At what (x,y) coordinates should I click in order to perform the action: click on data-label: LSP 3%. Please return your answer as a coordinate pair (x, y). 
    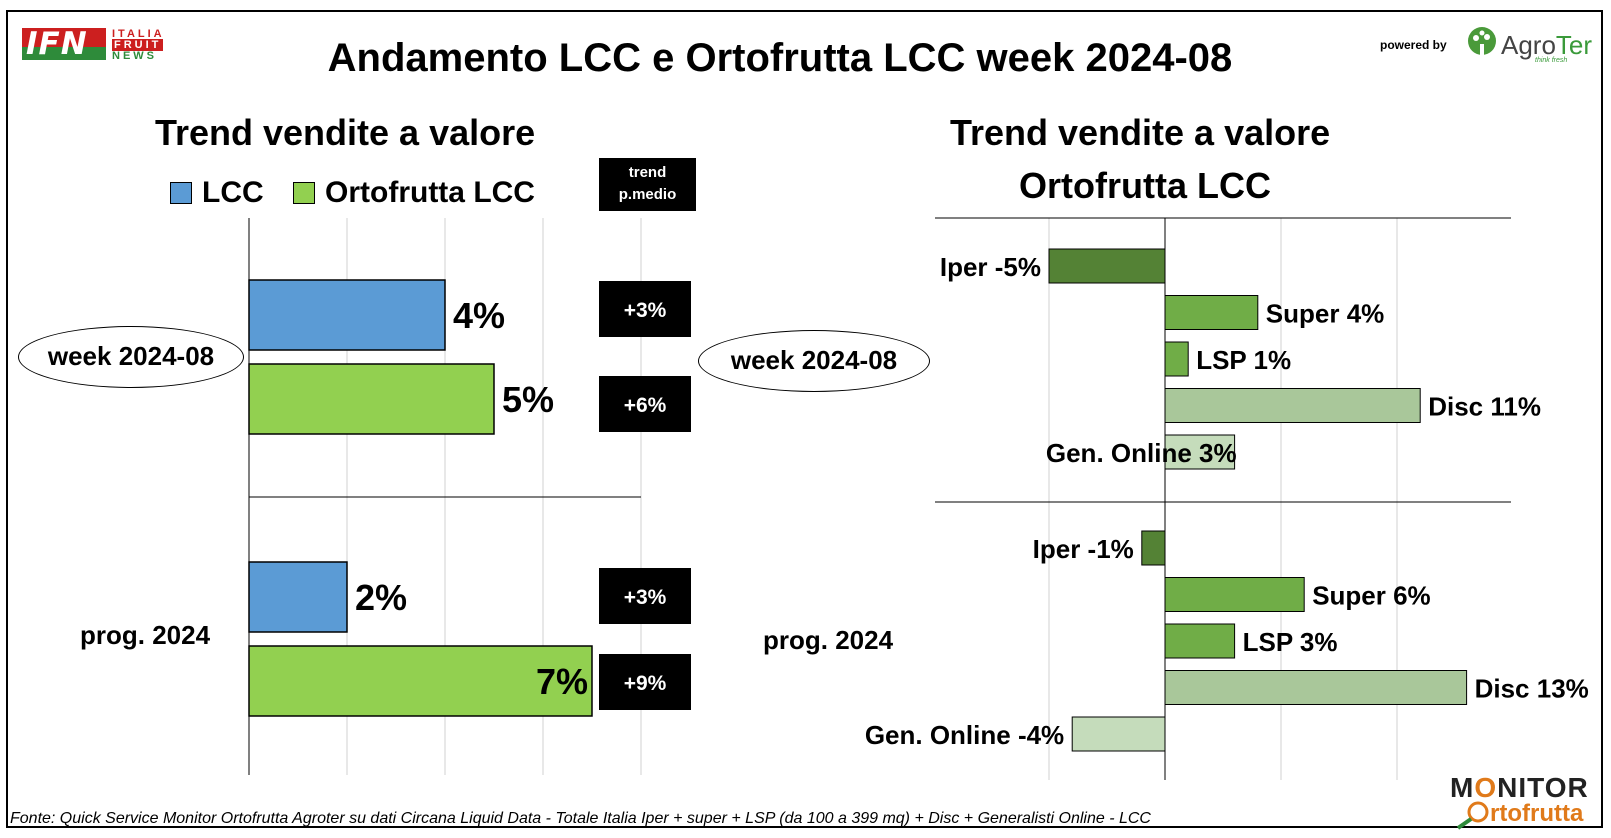
    Looking at the image, I should click on (1290, 642).